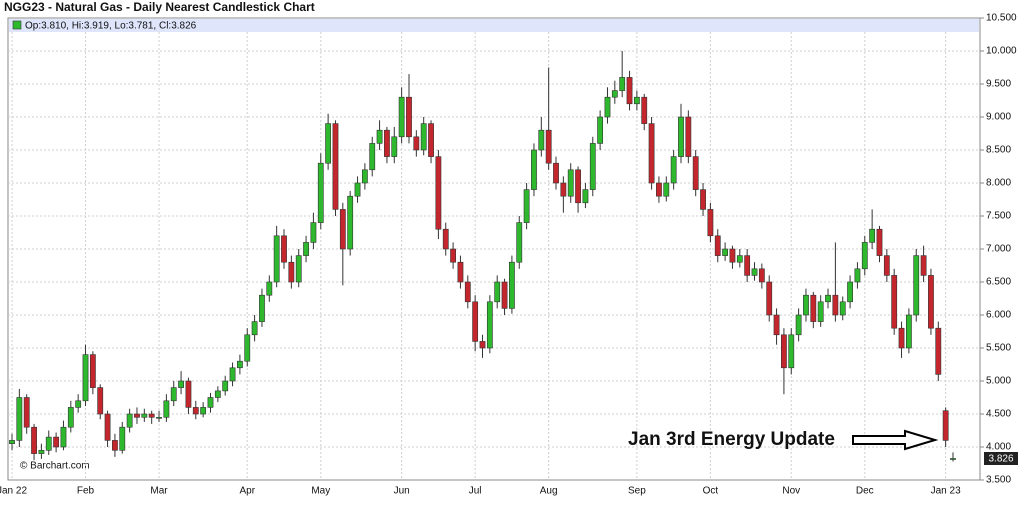  What do you see at coordinates (998, 183) in the screenshot?
I see `y-tick-label: 8.000` at bounding box center [998, 183].